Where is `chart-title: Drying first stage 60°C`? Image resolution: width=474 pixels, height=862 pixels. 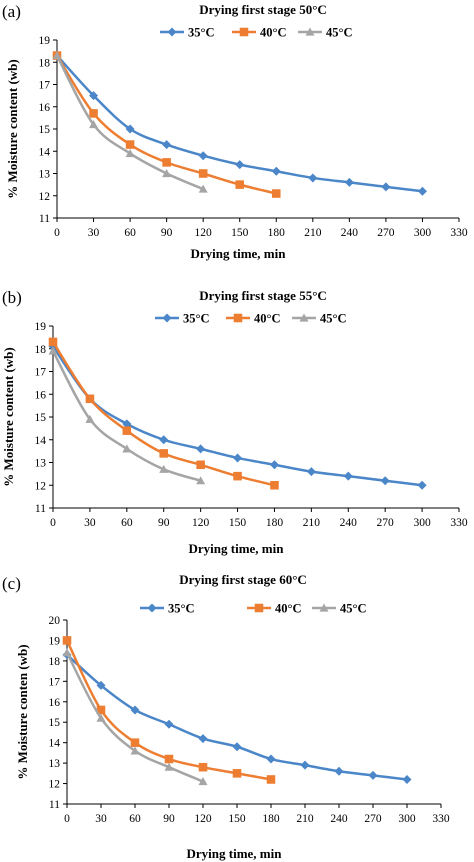
chart-title: Drying first stage 60°C is located at coordinates (243, 579).